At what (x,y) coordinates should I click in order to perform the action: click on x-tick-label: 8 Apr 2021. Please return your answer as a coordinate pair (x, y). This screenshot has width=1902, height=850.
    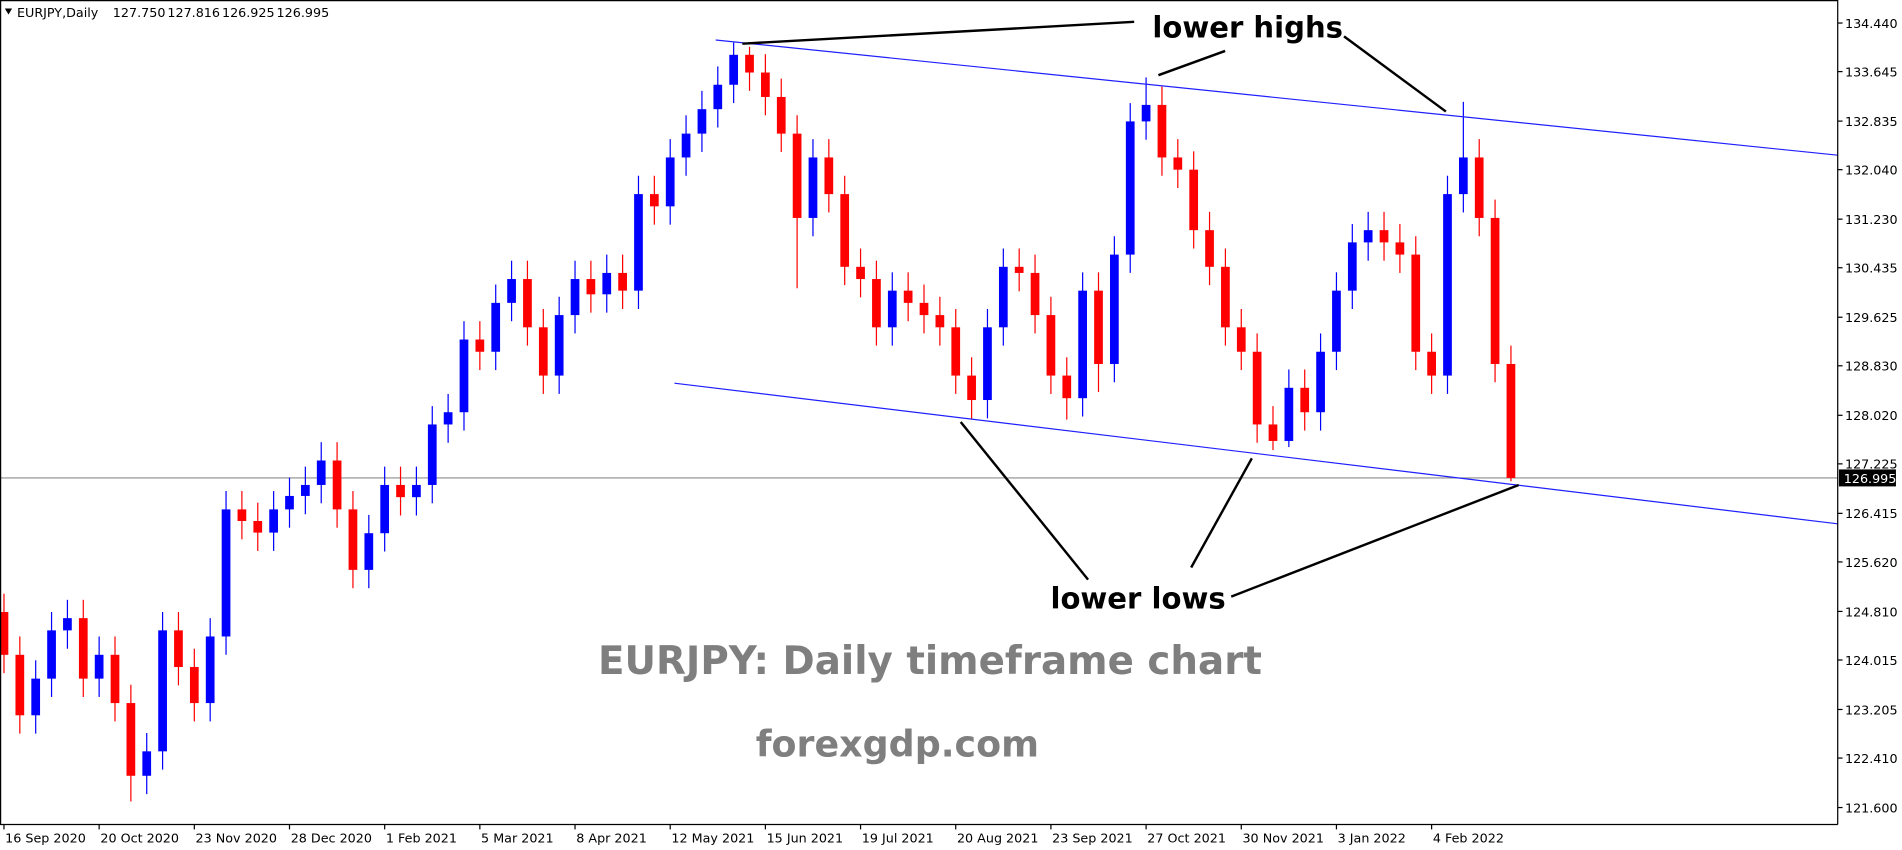
    Looking at the image, I should click on (611, 839).